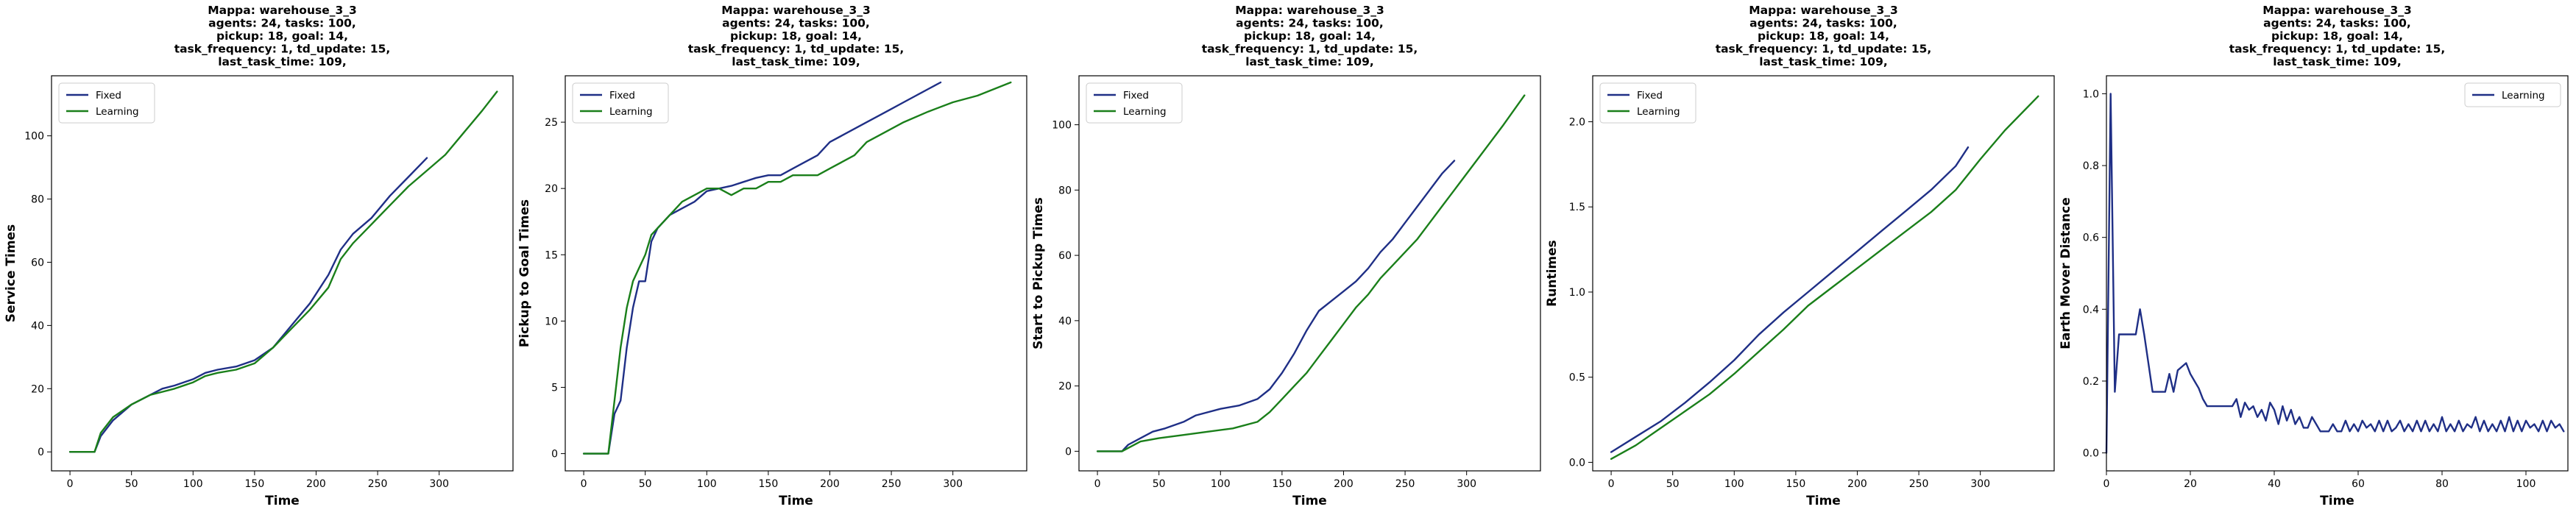 The height and width of the screenshot is (515, 2576). Describe the element at coordinates (2274, 484) in the screenshot. I see `x-tick-label: 40` at that location.